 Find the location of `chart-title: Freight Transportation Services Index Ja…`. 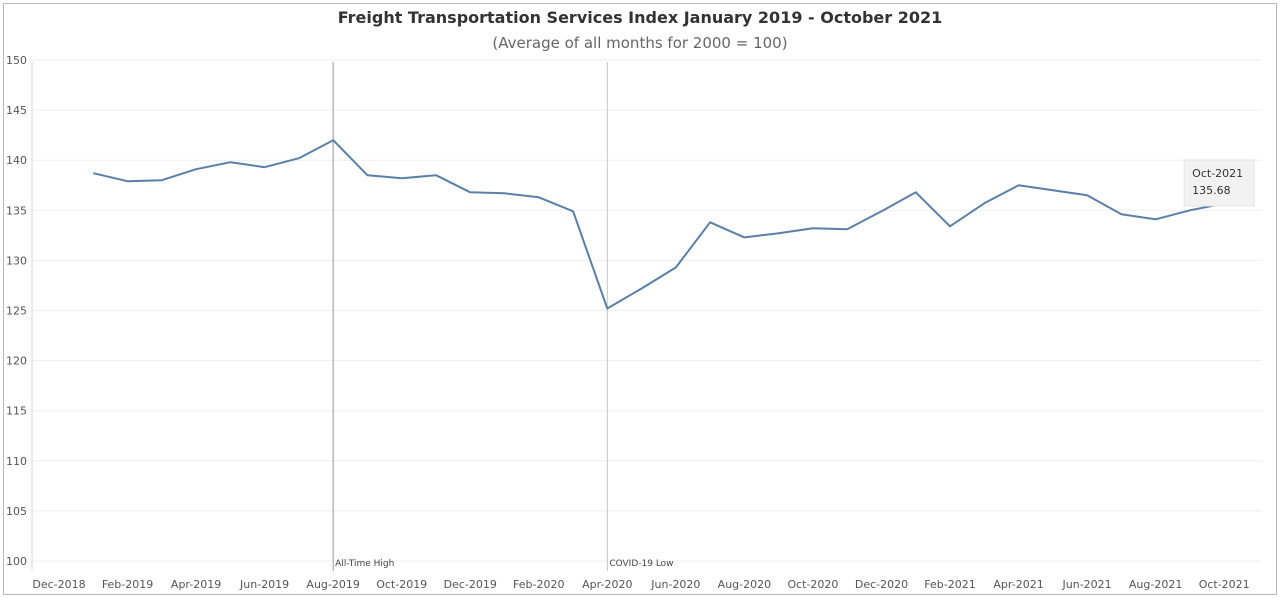

chart-title: Freight Transportation Services Index Ja… is located at coordinates (640, 17).